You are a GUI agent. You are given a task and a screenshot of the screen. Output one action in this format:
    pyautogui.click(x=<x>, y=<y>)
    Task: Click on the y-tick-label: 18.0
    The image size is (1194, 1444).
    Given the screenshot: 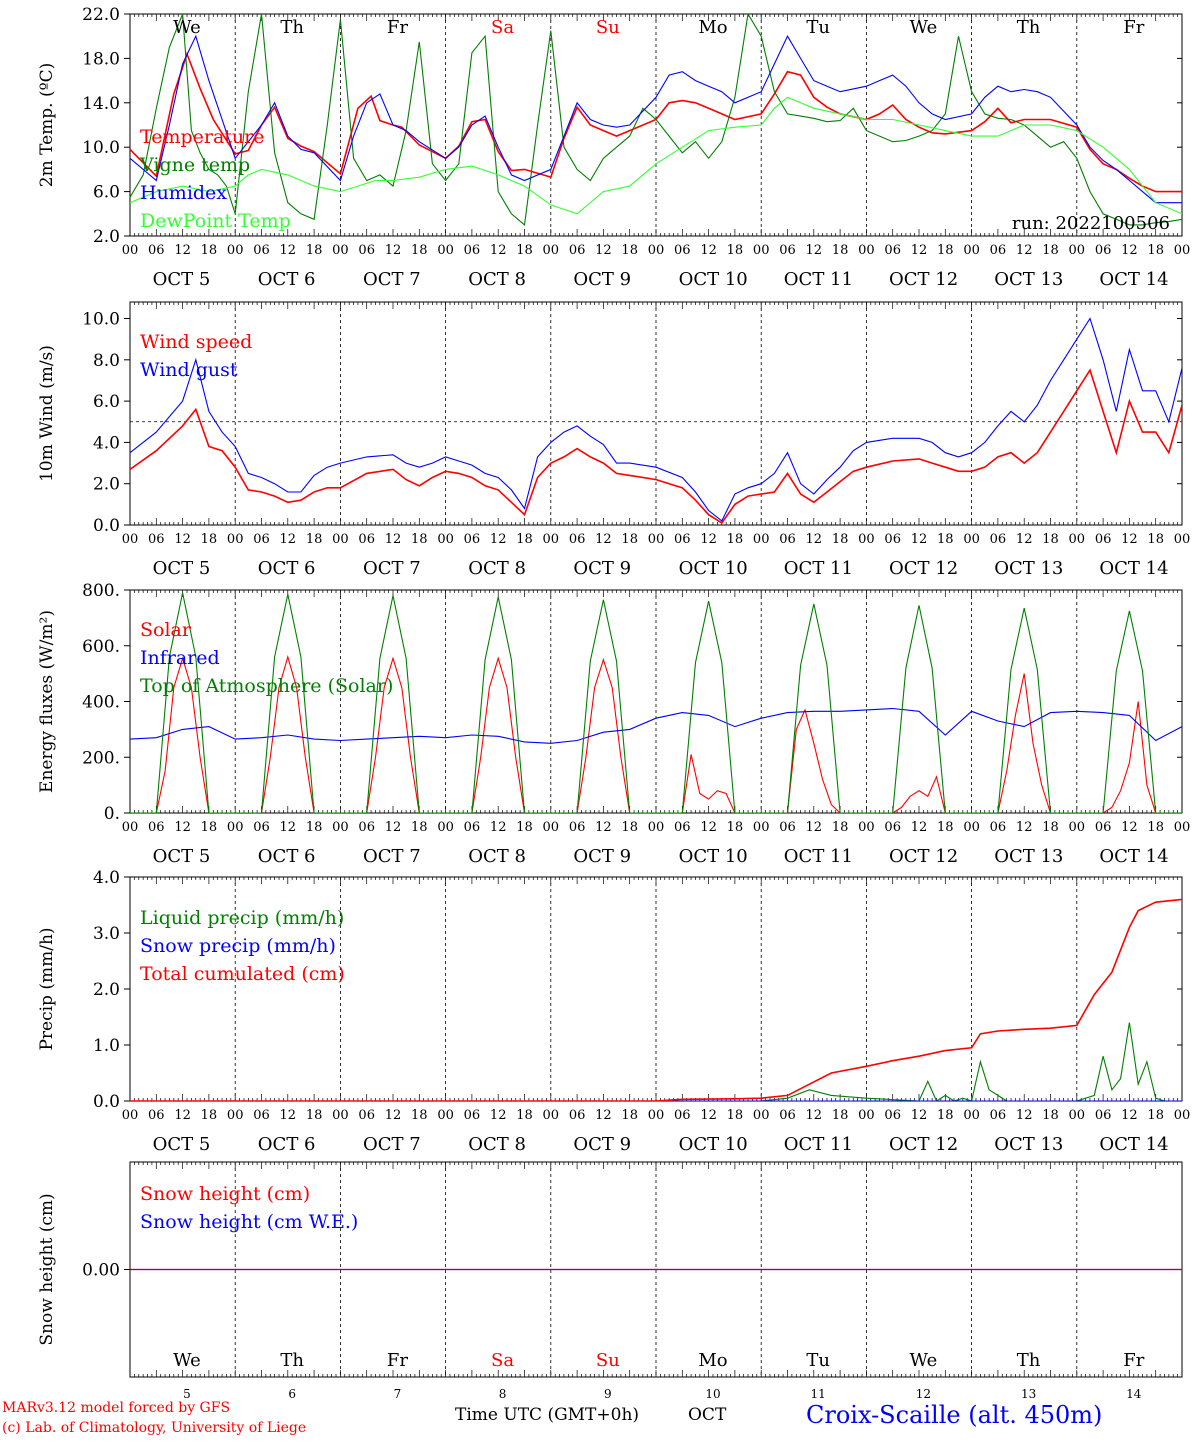 What is the action you would take?
    pyautogui.click(x=101, y=59)
    